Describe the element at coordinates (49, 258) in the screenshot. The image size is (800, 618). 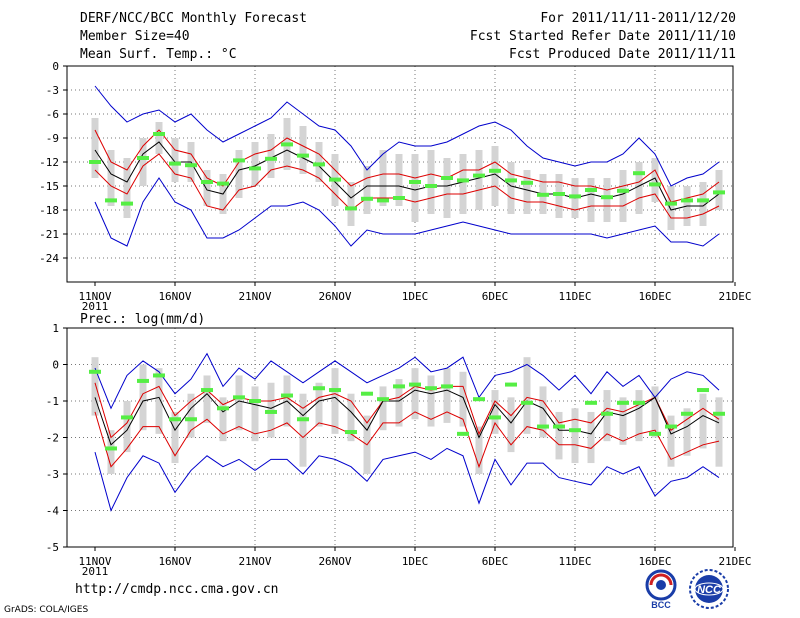
I see `y-tick-label: -24` at that location.